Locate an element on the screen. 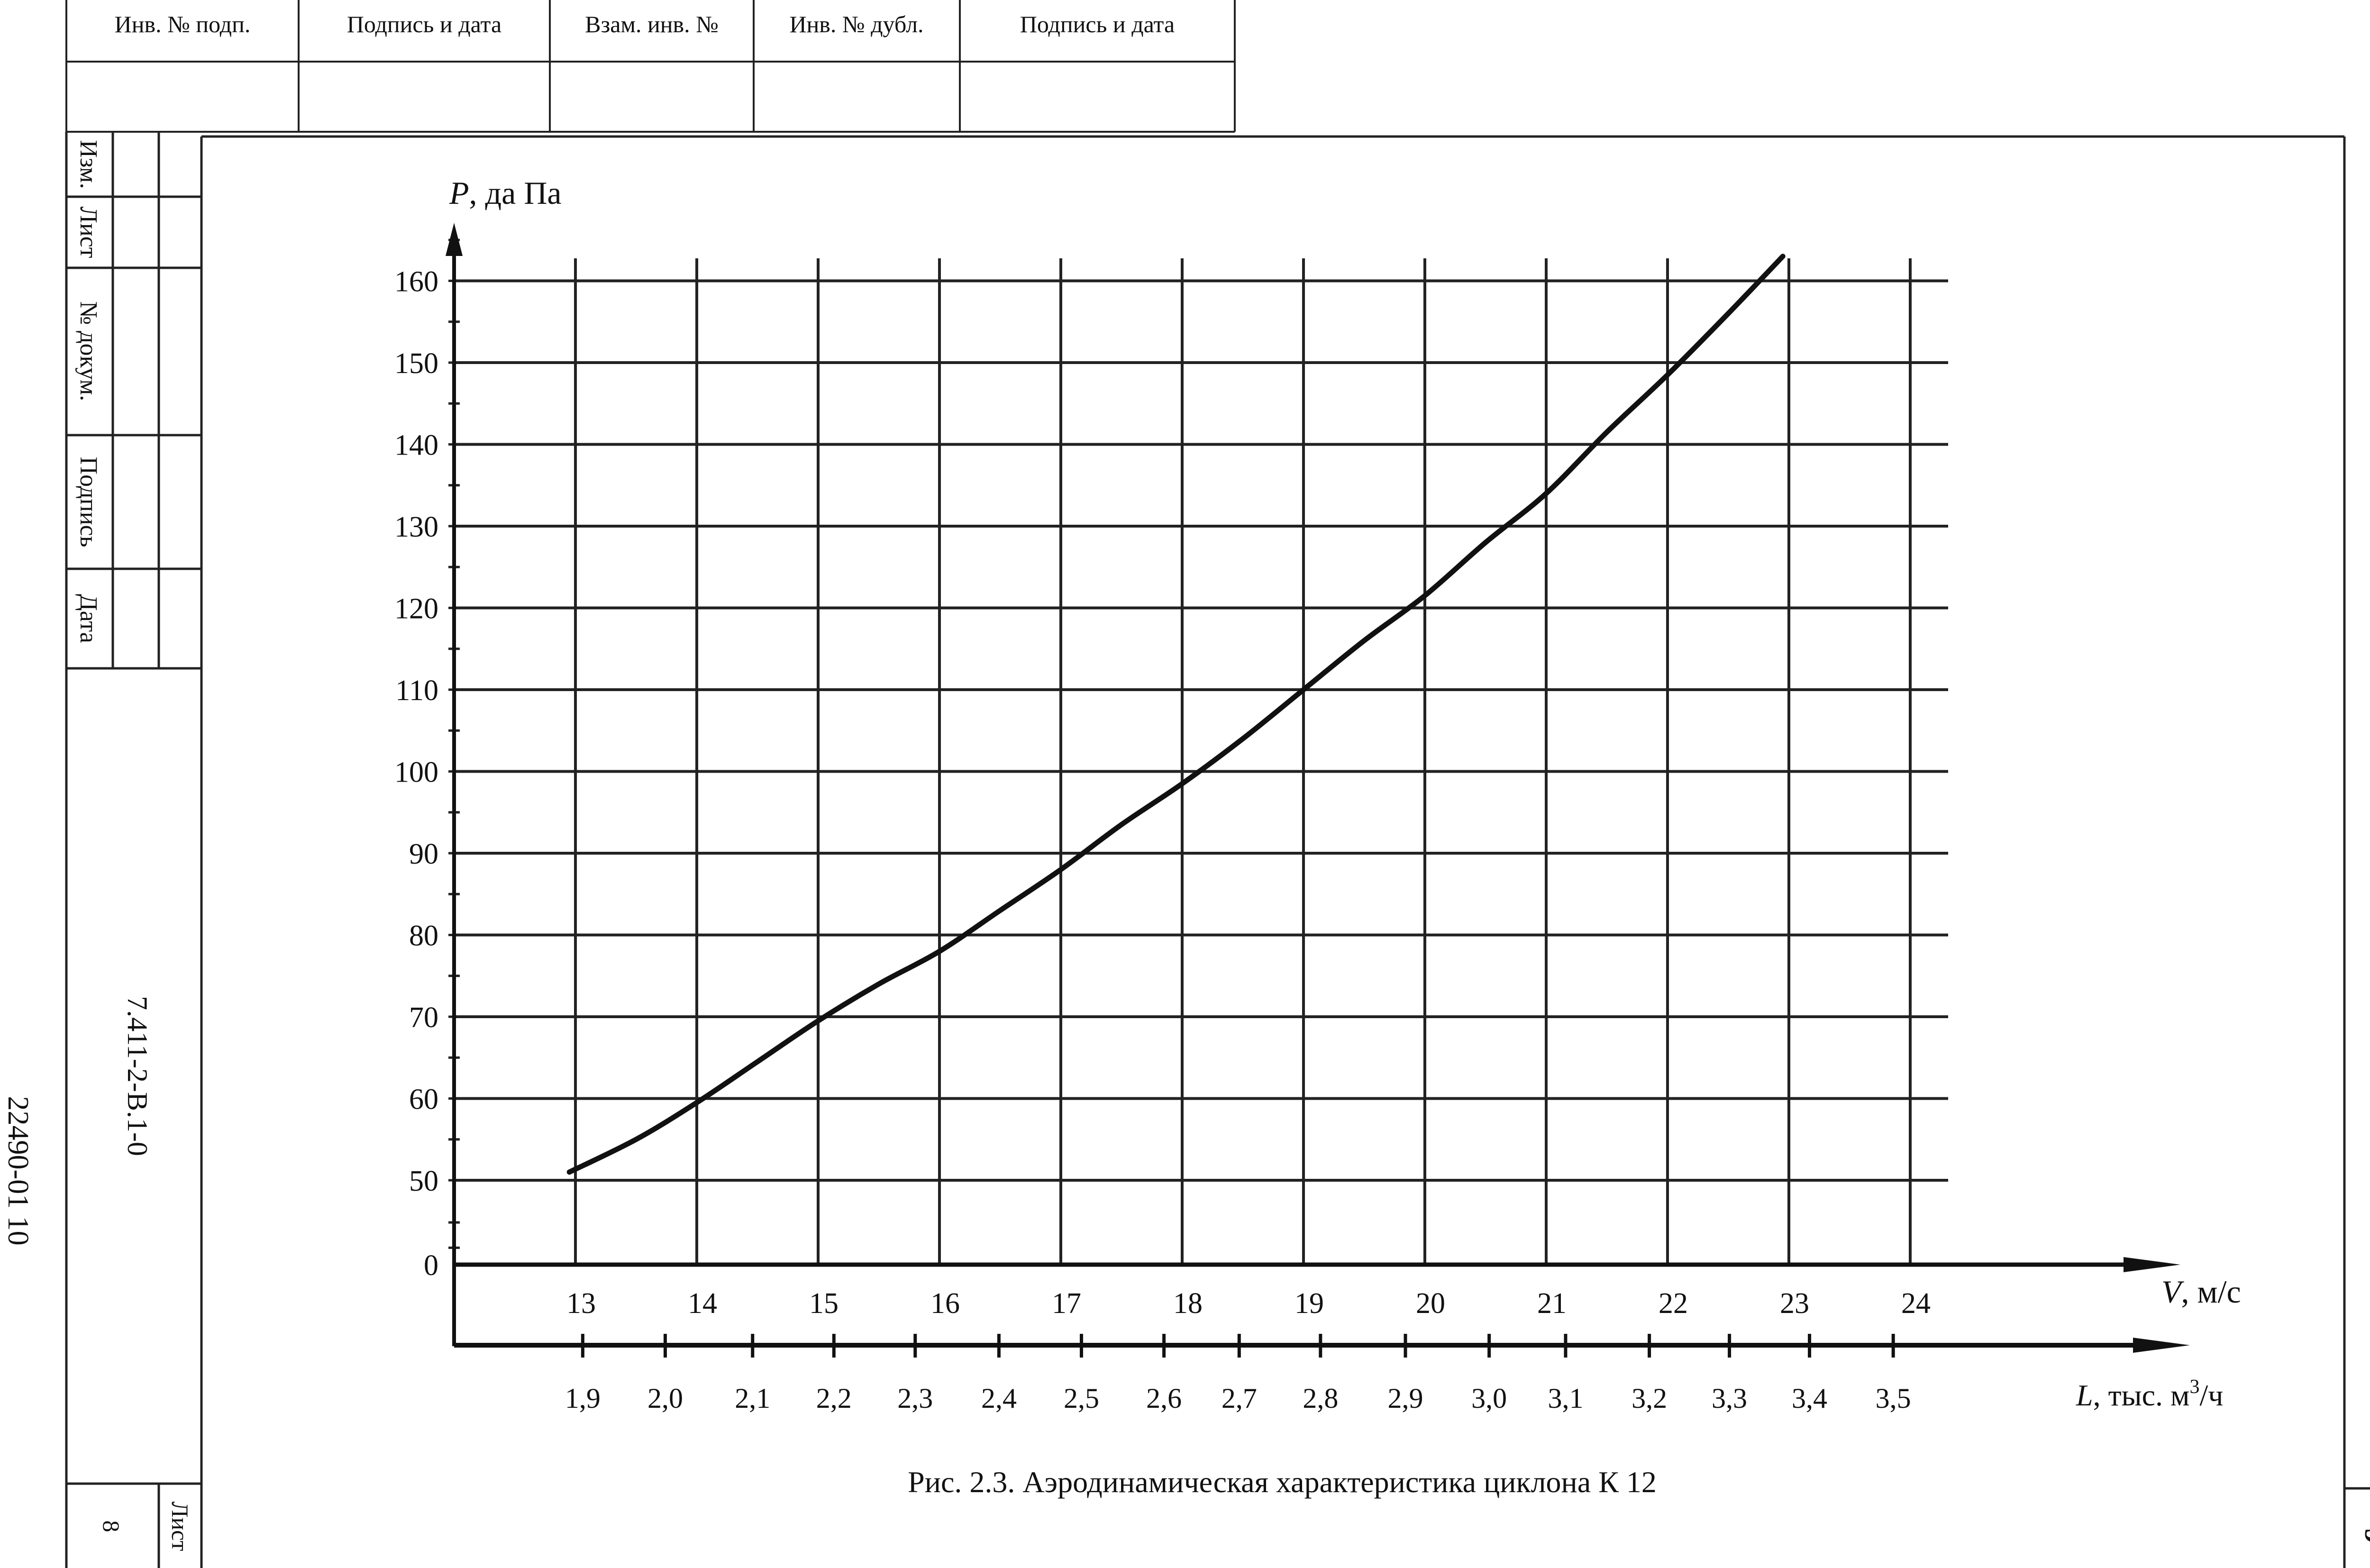 The width and height of the screenshot is (2370, 1568). stamp-label-podpis: Подпись is located at coordinates (88, 502).